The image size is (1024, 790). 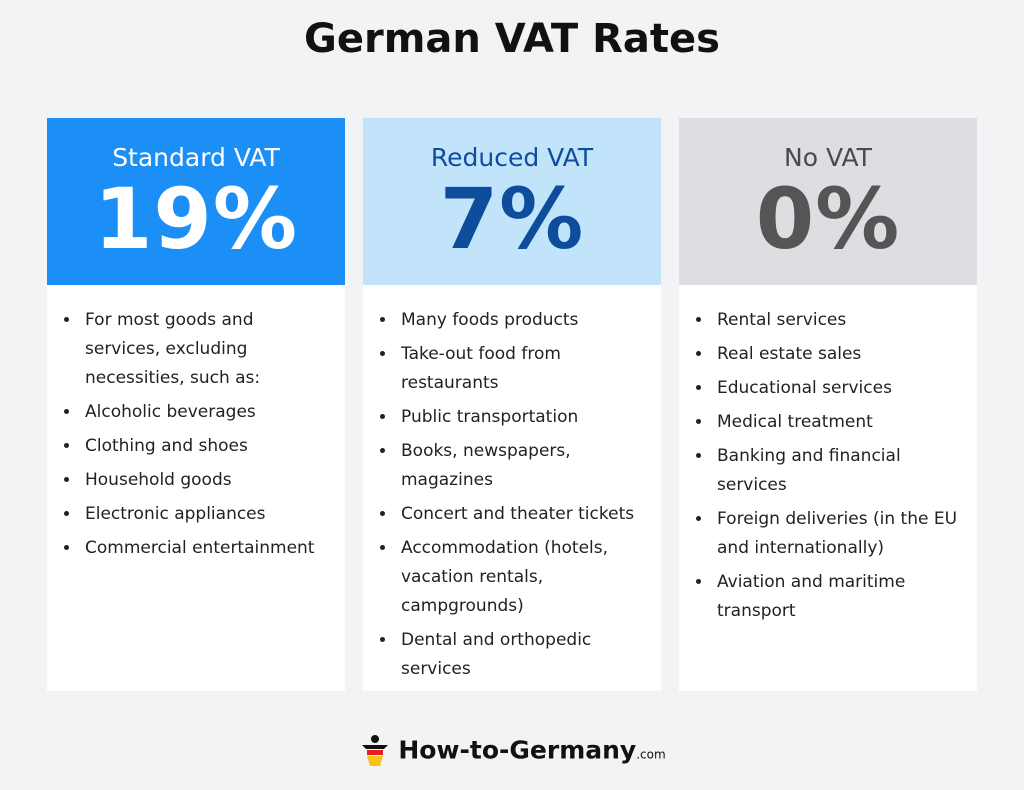 What do you see at coordinates (523, 417) in the screenshot?
I see `list-item: Public transportation` at bounding box center [523, 417].